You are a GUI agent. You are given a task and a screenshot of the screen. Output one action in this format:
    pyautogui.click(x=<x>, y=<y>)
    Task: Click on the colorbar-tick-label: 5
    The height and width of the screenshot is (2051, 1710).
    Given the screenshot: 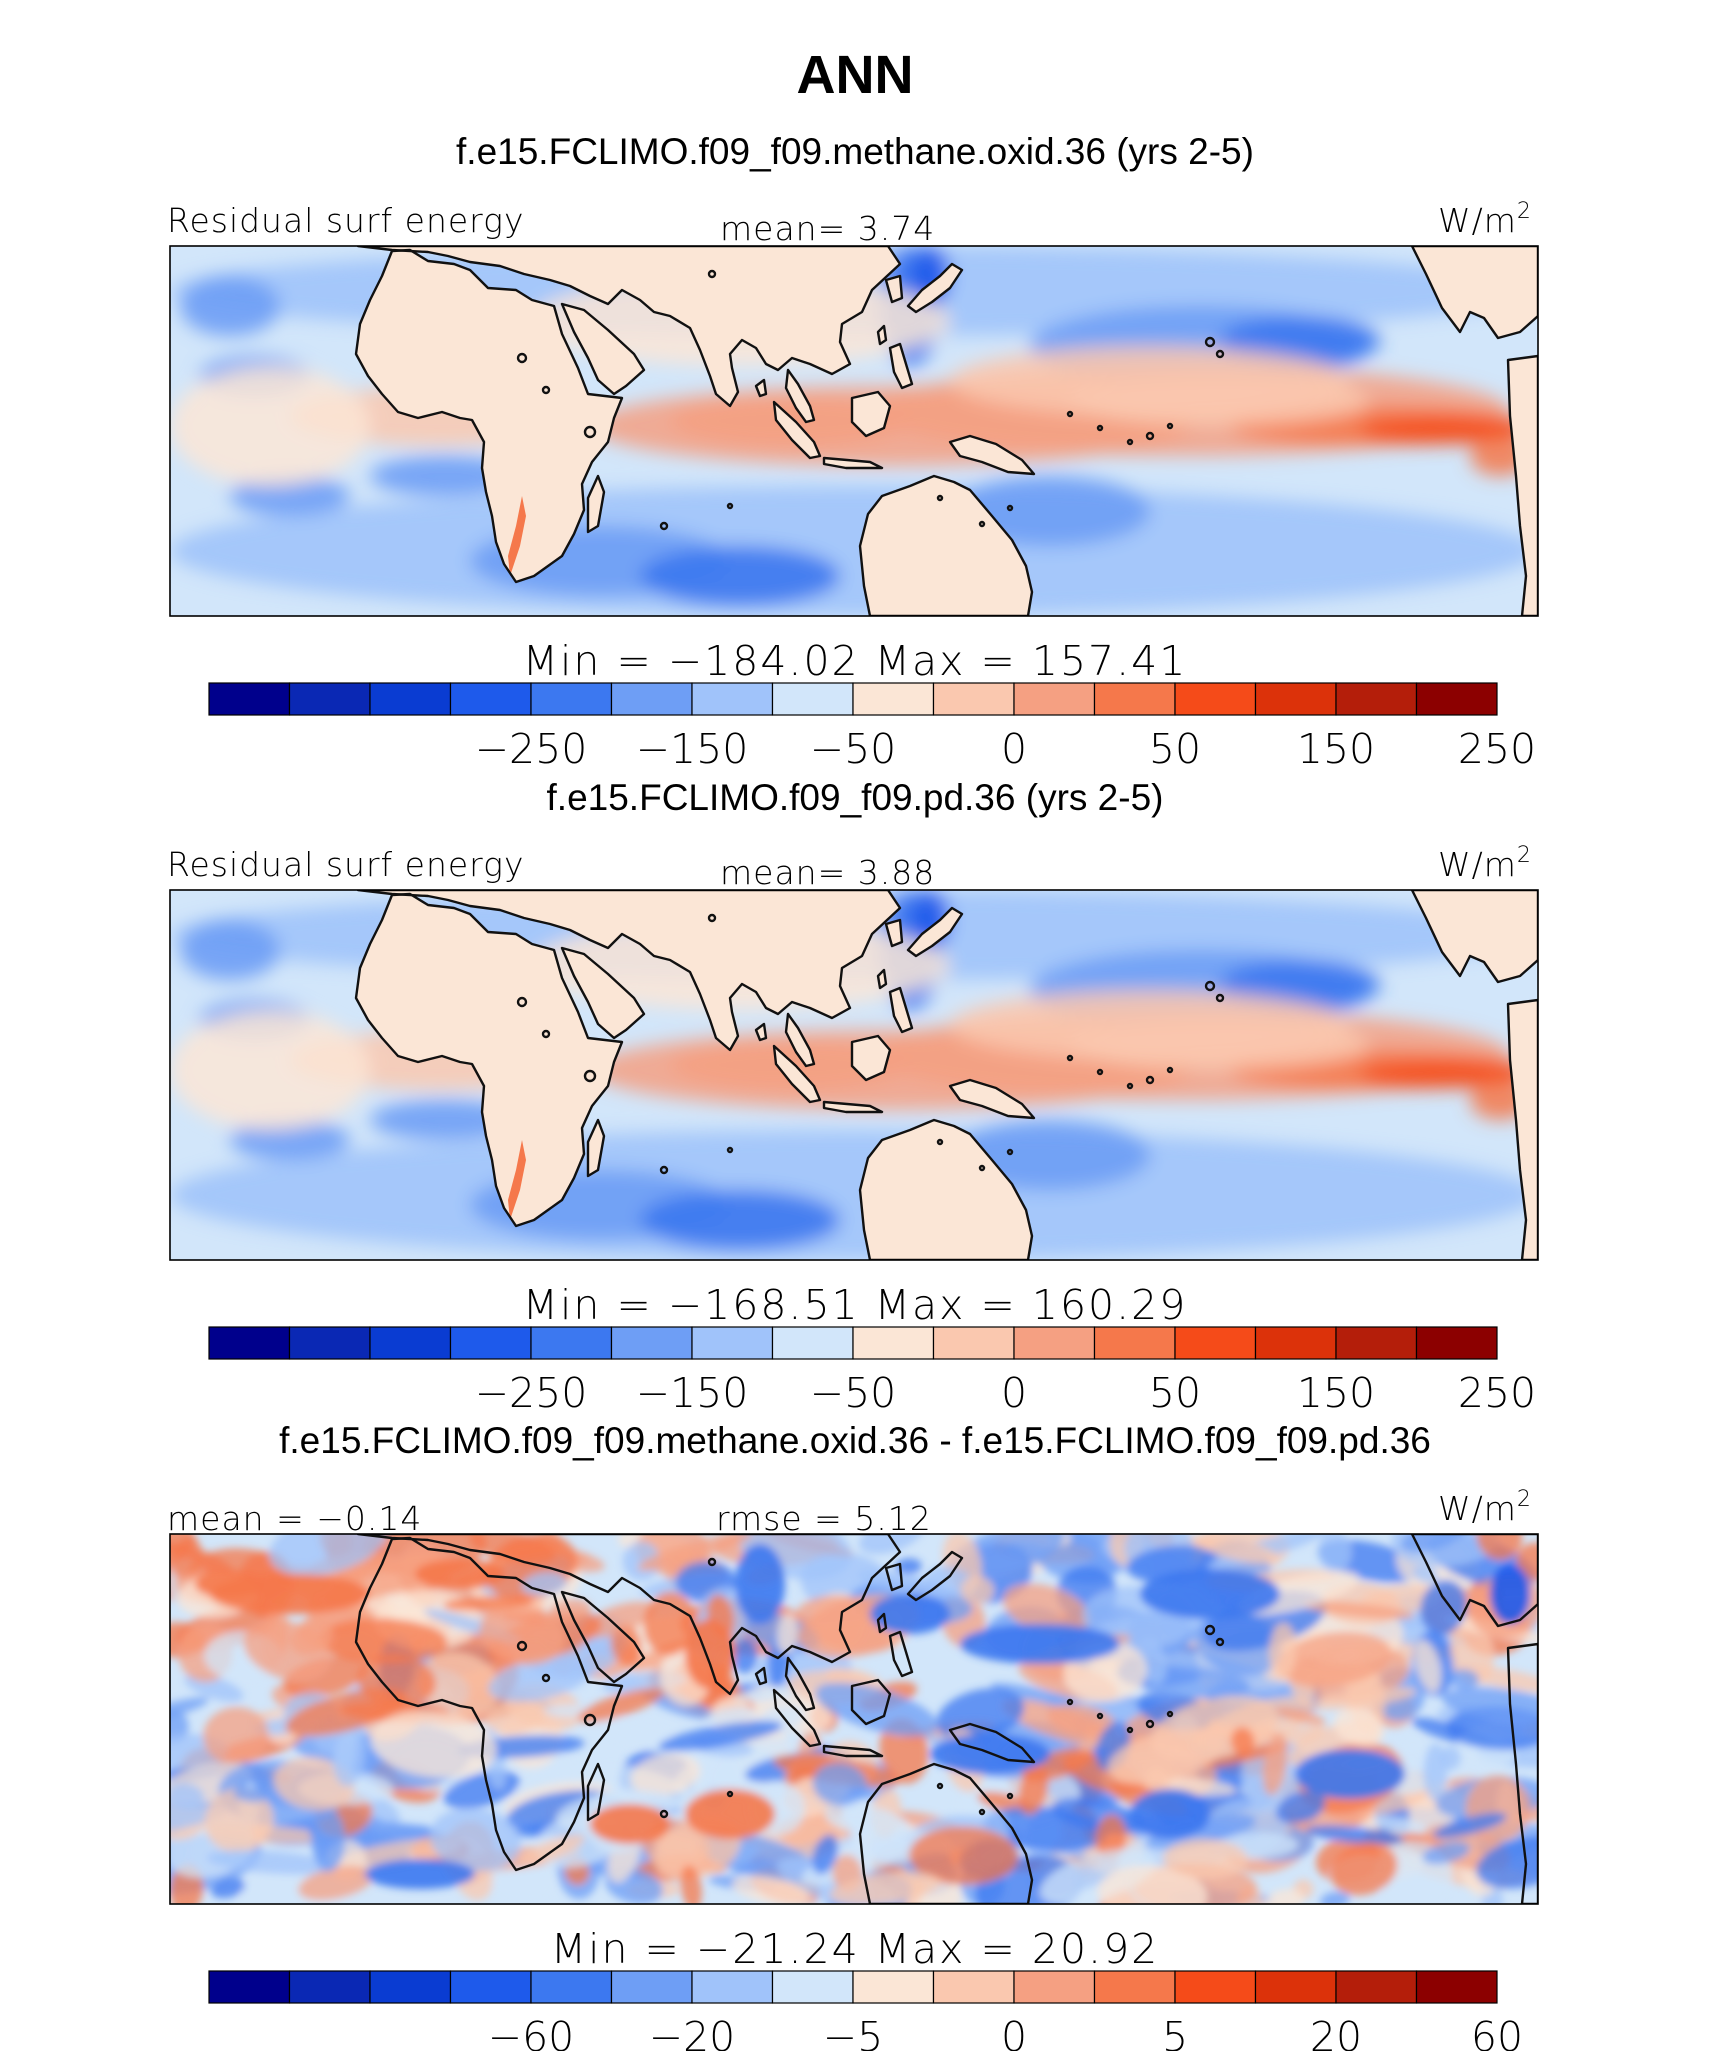 What is the action you would take?
    pyautogui.click(x=1175, y=2032)
    